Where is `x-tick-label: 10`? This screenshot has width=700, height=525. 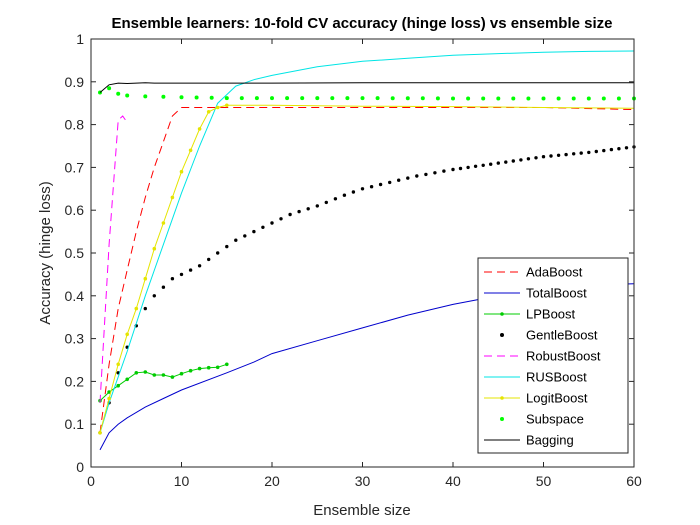
x-tick-label: 10 is located at coordinates (182, 481).